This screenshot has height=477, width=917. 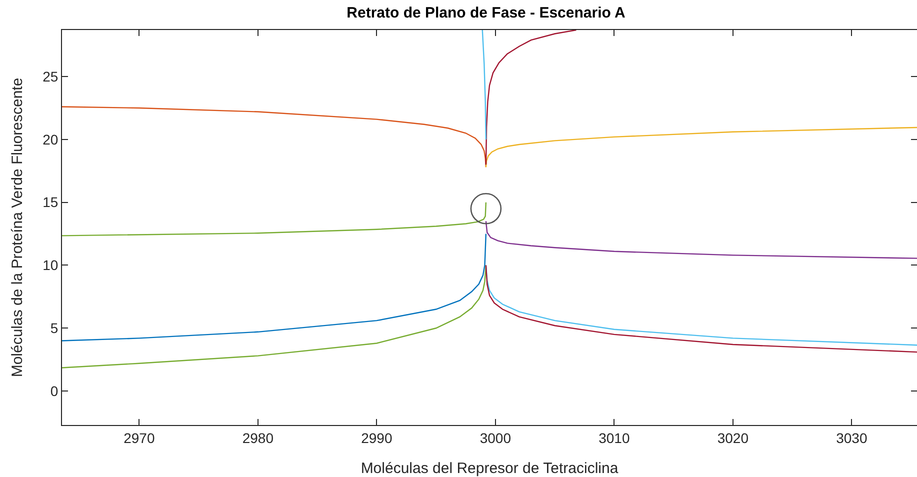 What do you see at coordinates (733, 438) in the screenshot?
I see `x-tick-label: 3020` at bounding box center [733, 438].